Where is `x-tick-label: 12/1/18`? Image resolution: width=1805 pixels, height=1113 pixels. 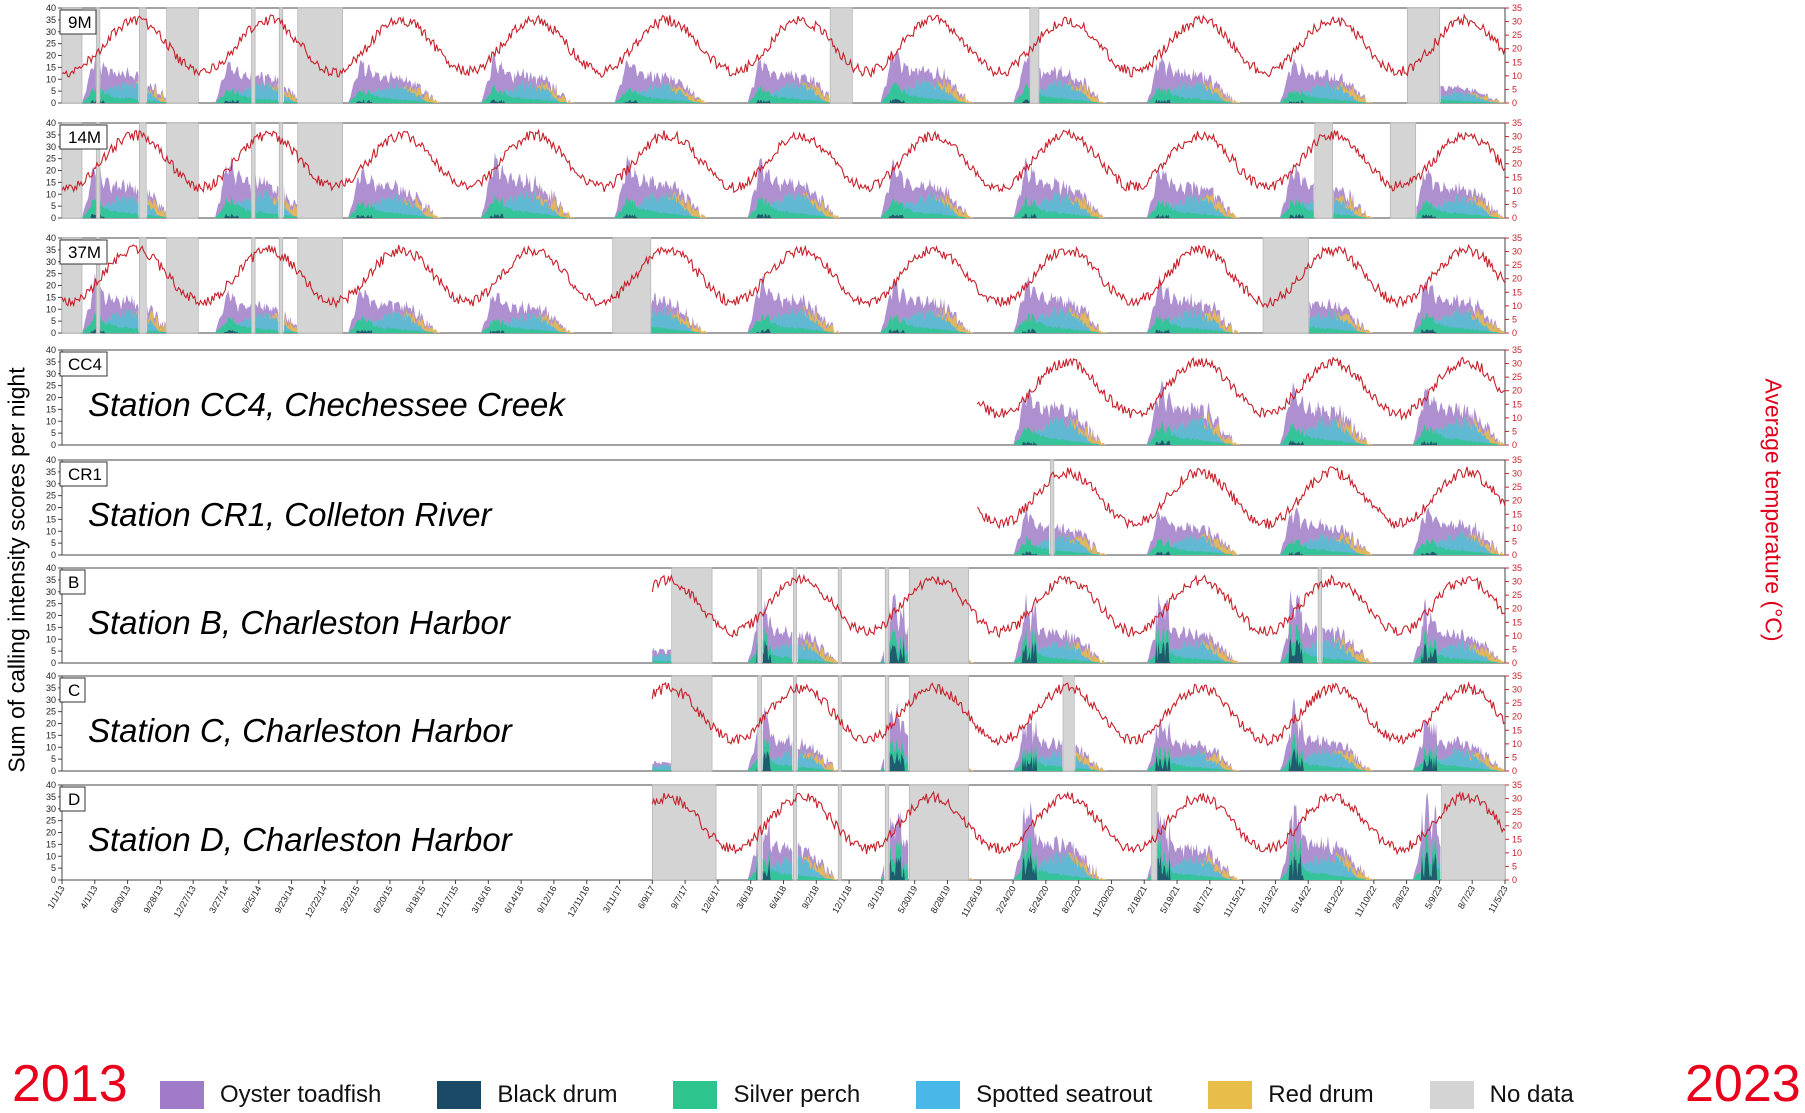
x-tick-label: 12/1/18 is located at coordinates (842, 899).